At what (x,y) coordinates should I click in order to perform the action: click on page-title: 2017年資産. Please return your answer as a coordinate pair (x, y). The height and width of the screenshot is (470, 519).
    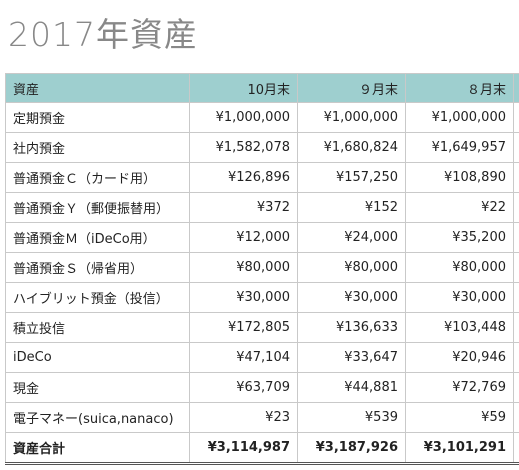
    Looking at the image, I should click on (103, 34).